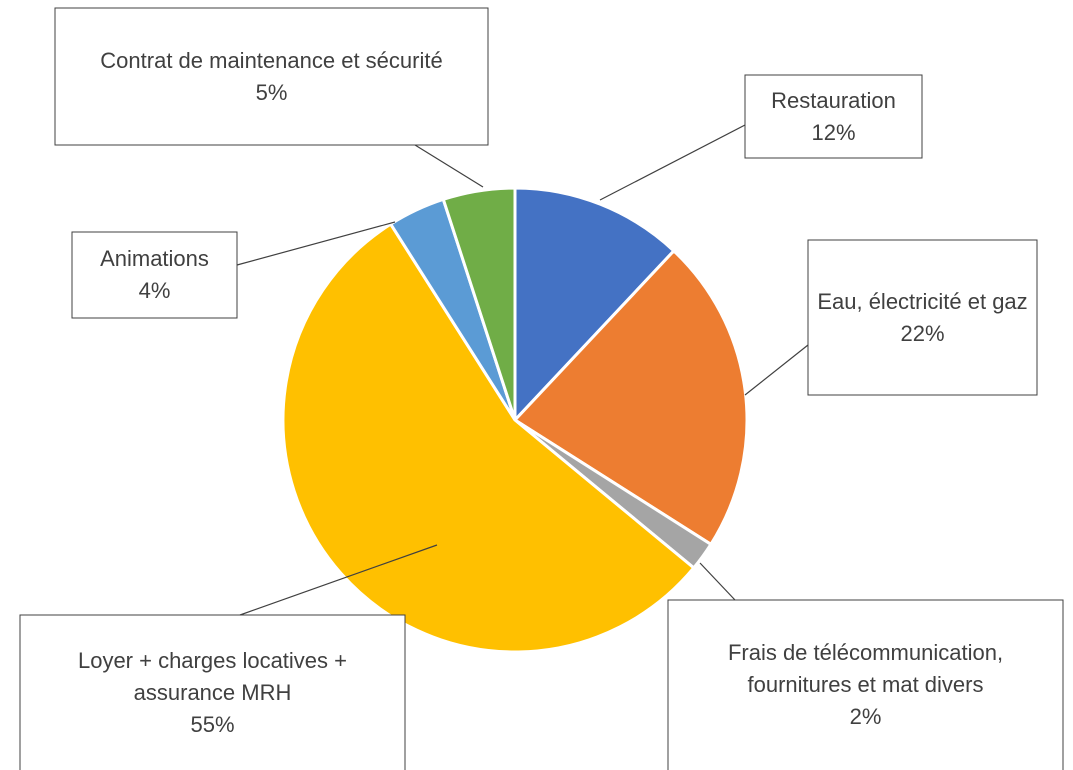  Describe the element at coordinates (154, 290) in the screenshot. I see `value-label: 4%` at that location.